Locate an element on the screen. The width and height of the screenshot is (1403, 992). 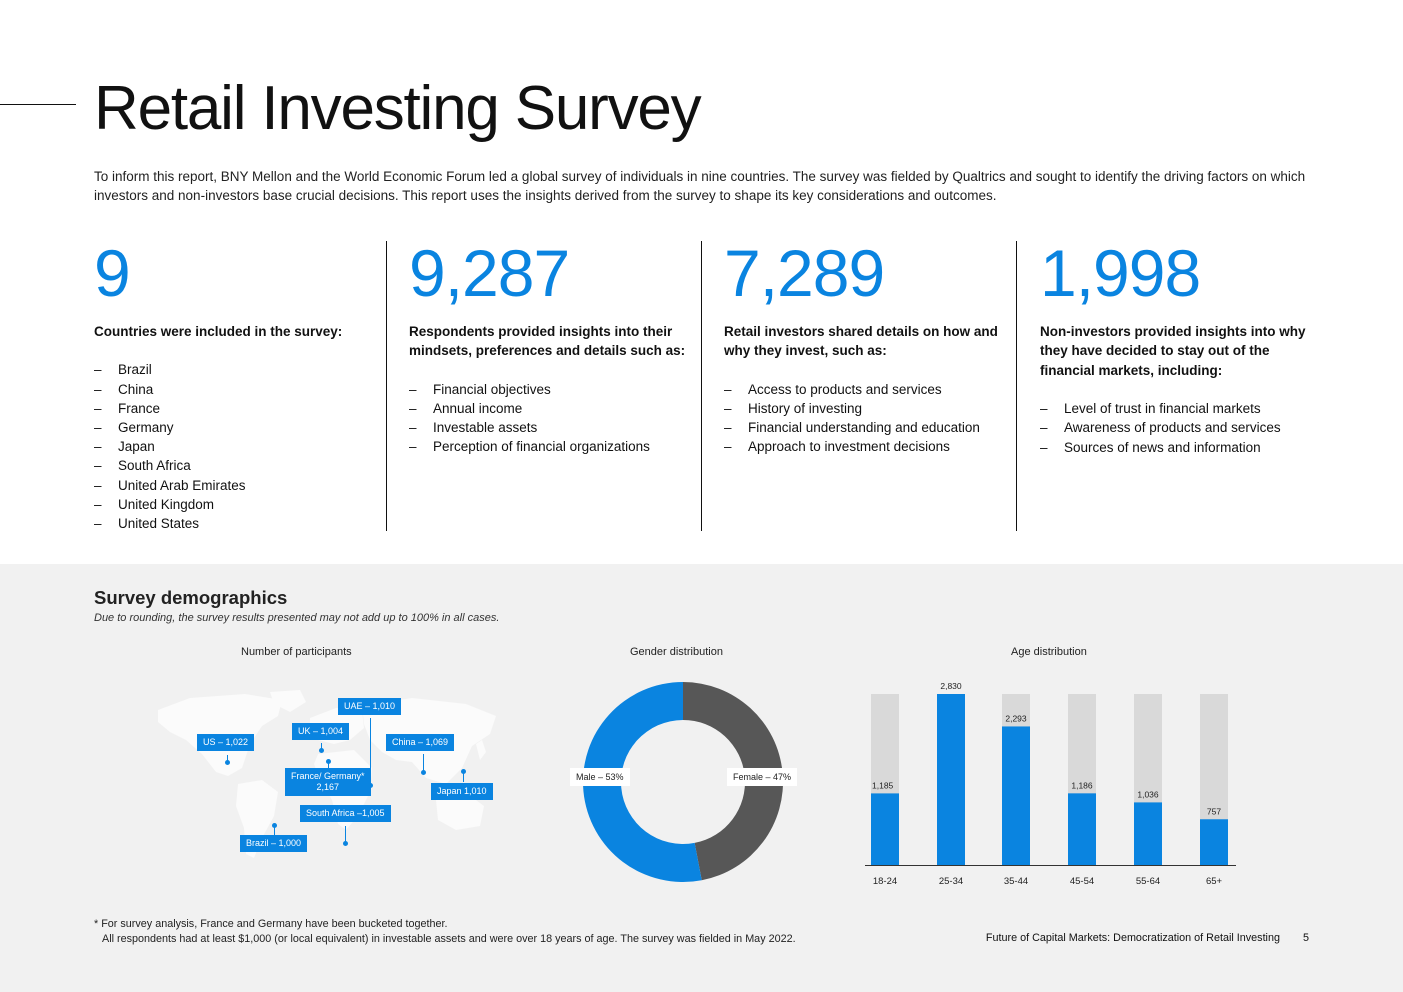
list-item: Awareness of products and services is located at coordinates (1180, 427).